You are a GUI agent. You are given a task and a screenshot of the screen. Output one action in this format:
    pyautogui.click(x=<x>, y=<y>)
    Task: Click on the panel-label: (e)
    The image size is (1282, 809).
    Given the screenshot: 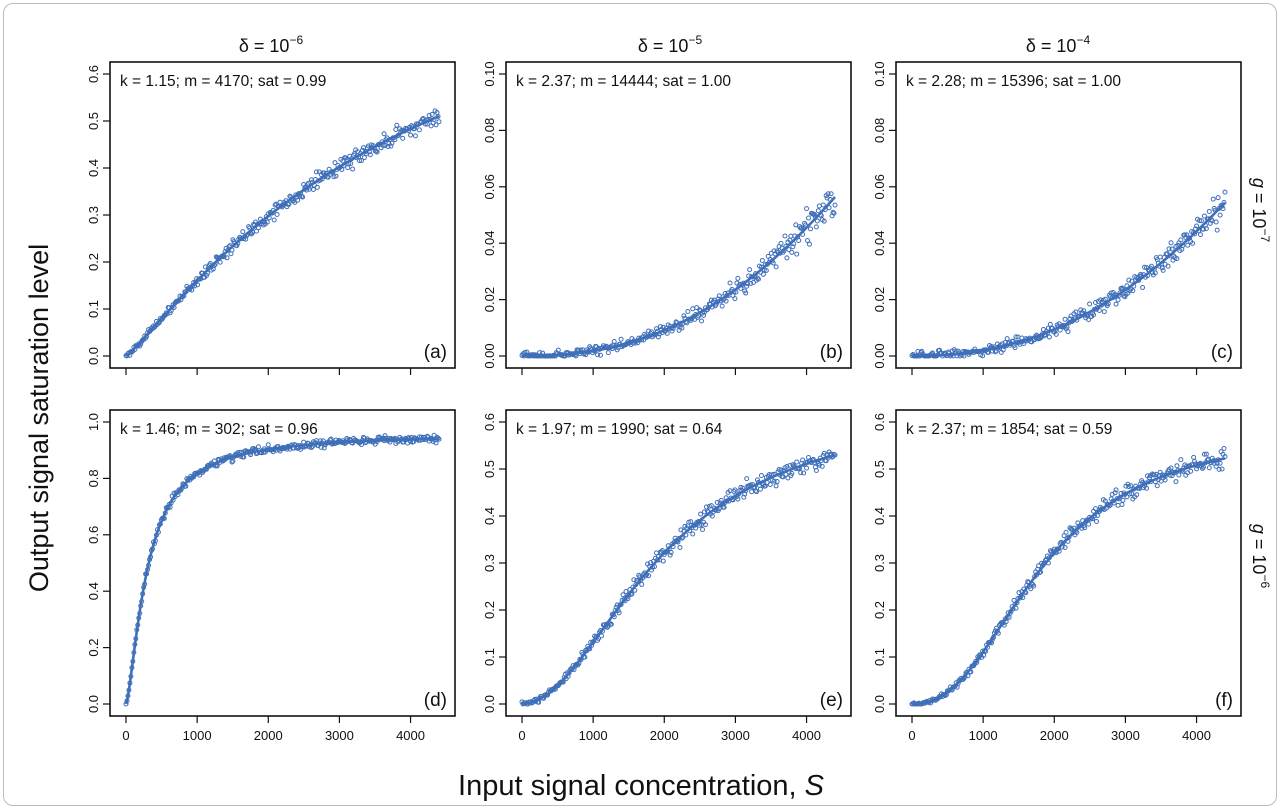 What is the action you would take?
    pyautogui.click(x=831, y=700)
    